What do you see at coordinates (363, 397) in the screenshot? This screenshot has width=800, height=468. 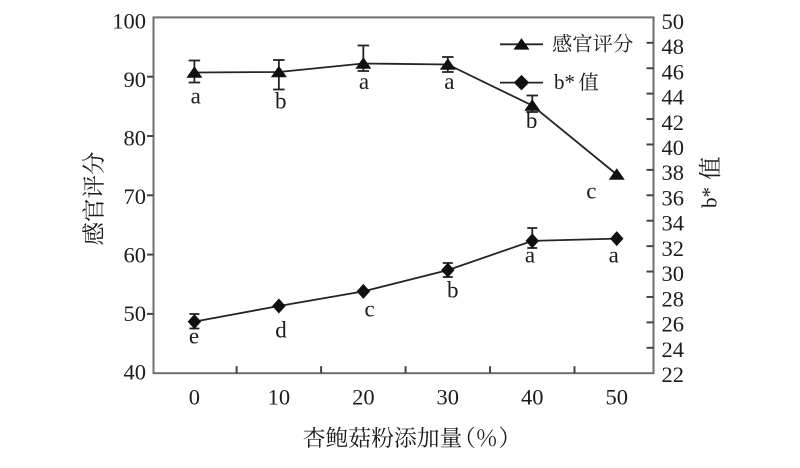 I see `svg-text: 20` at bounding box center [363, 397].